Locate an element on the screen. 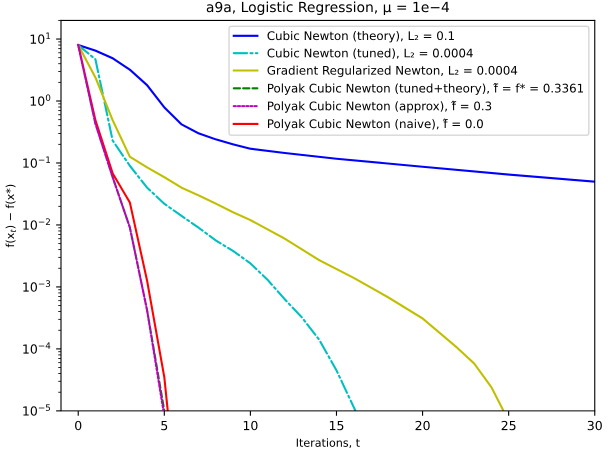  y-tick-label: 10$^{−1}$ is located at coordinates (36, 162).